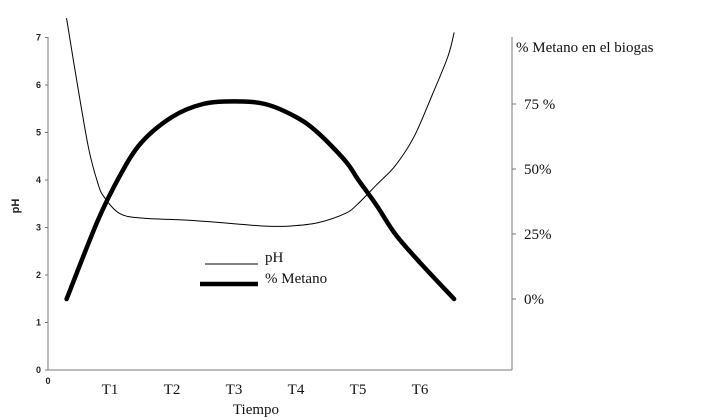 This screenshot has height=420, width=714. What do you see at coordinates (263, 268) in the screenshot?
I see `legend: pH % Metano` at bounding box center [263, 268].